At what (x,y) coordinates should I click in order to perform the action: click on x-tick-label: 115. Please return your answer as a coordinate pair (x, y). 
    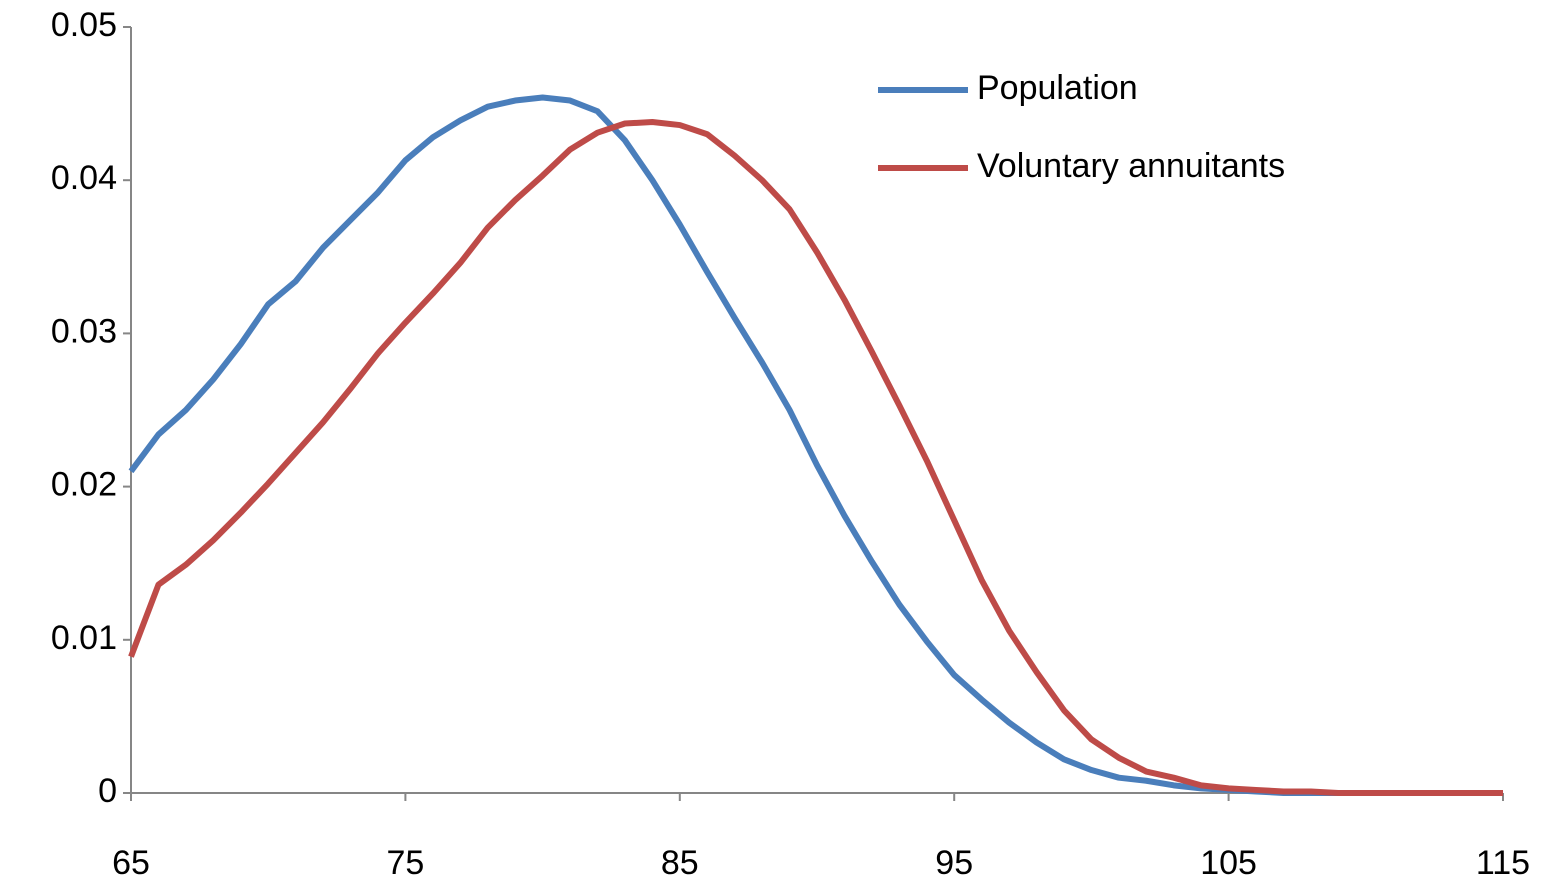
    Looking at the image, I should click on (1503, 863).